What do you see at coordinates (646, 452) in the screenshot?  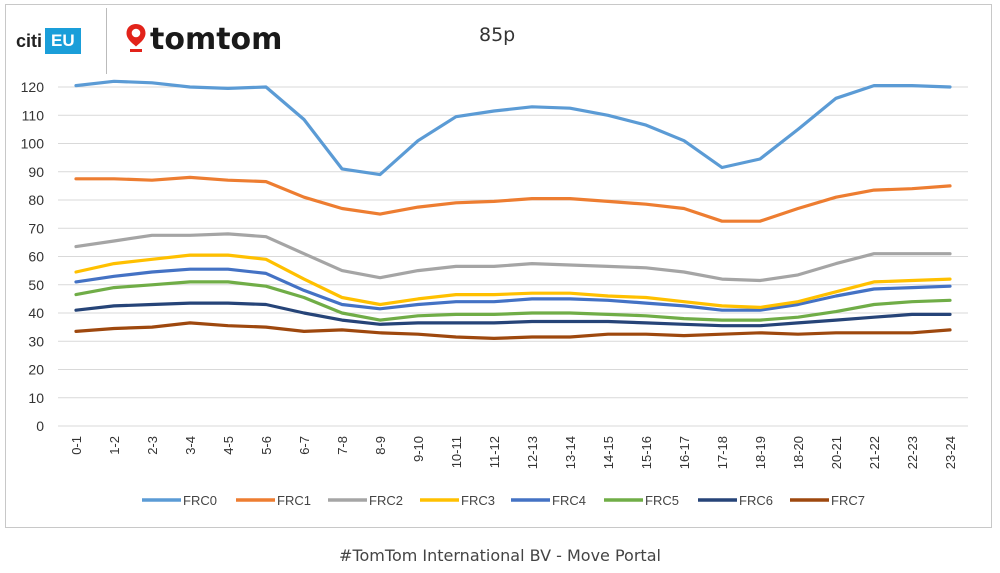 I see `x-tick-label: 15-16` at bounding box center [646, 452].